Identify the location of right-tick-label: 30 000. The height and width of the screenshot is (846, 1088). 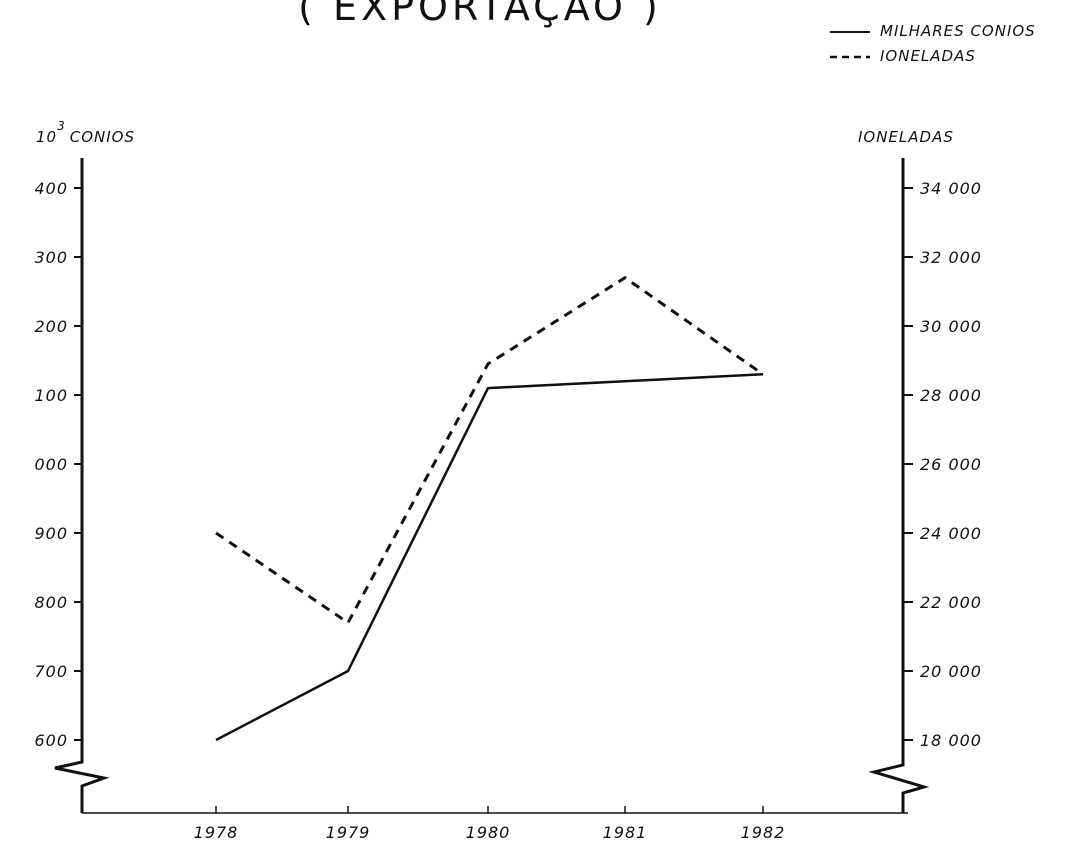
(951, 326).